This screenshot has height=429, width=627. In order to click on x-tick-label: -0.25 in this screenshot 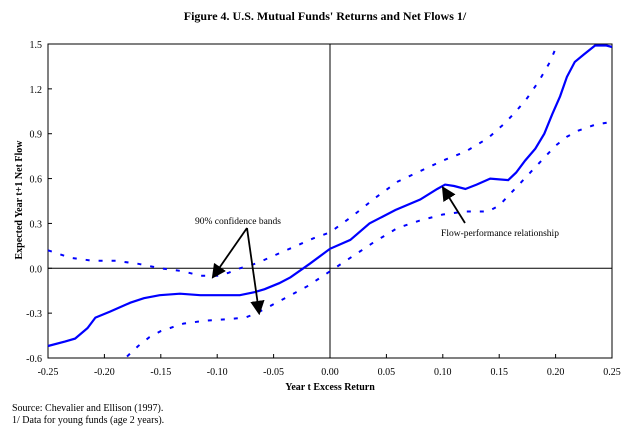, I will do `click(48, 372)`.